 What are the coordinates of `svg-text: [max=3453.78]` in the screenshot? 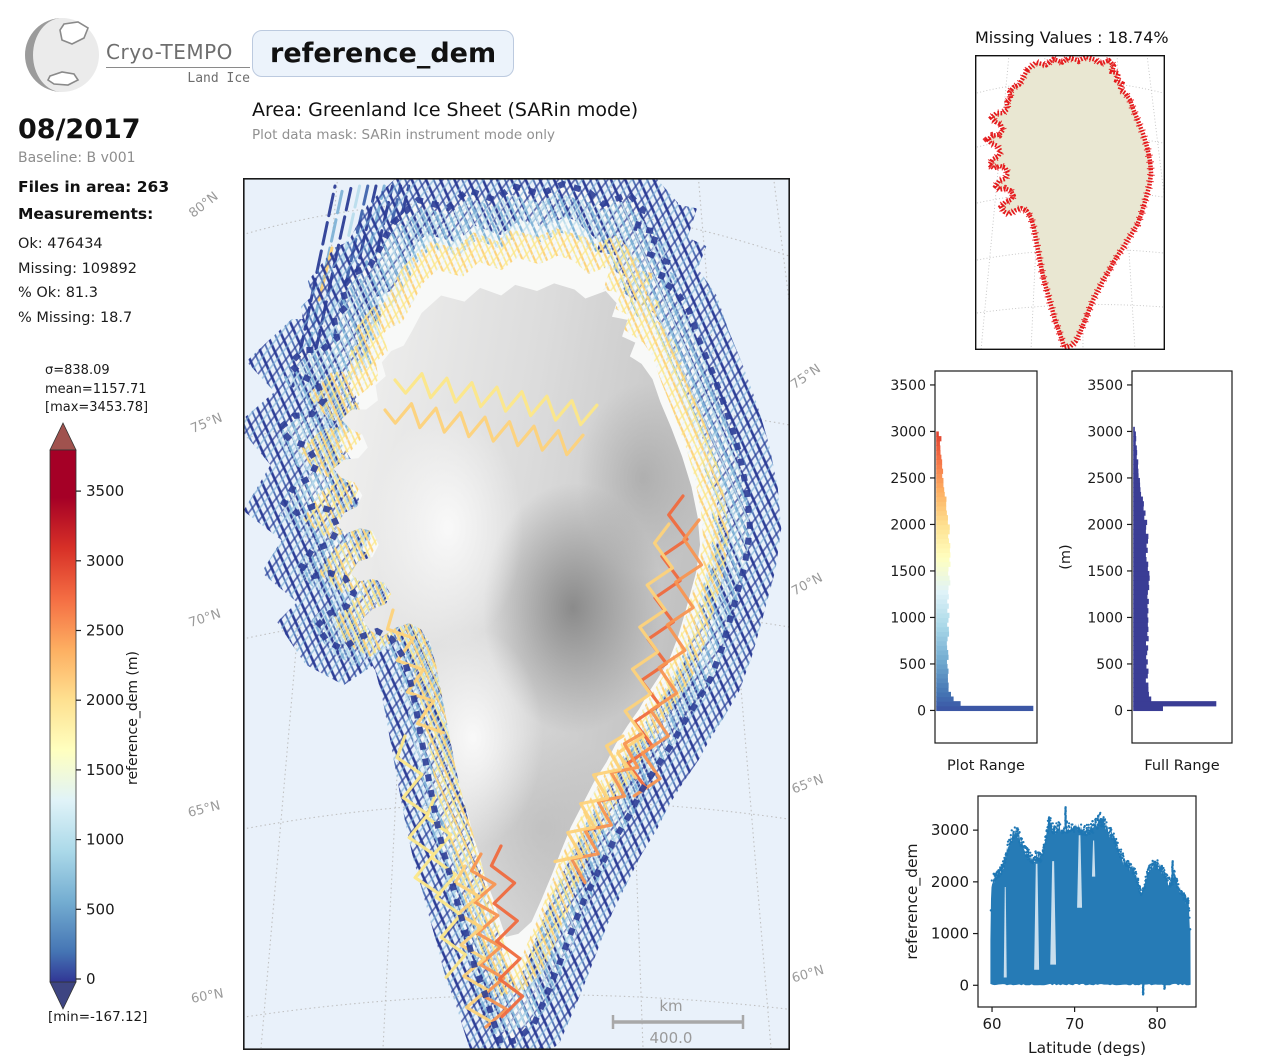 It's located at (96, 407).